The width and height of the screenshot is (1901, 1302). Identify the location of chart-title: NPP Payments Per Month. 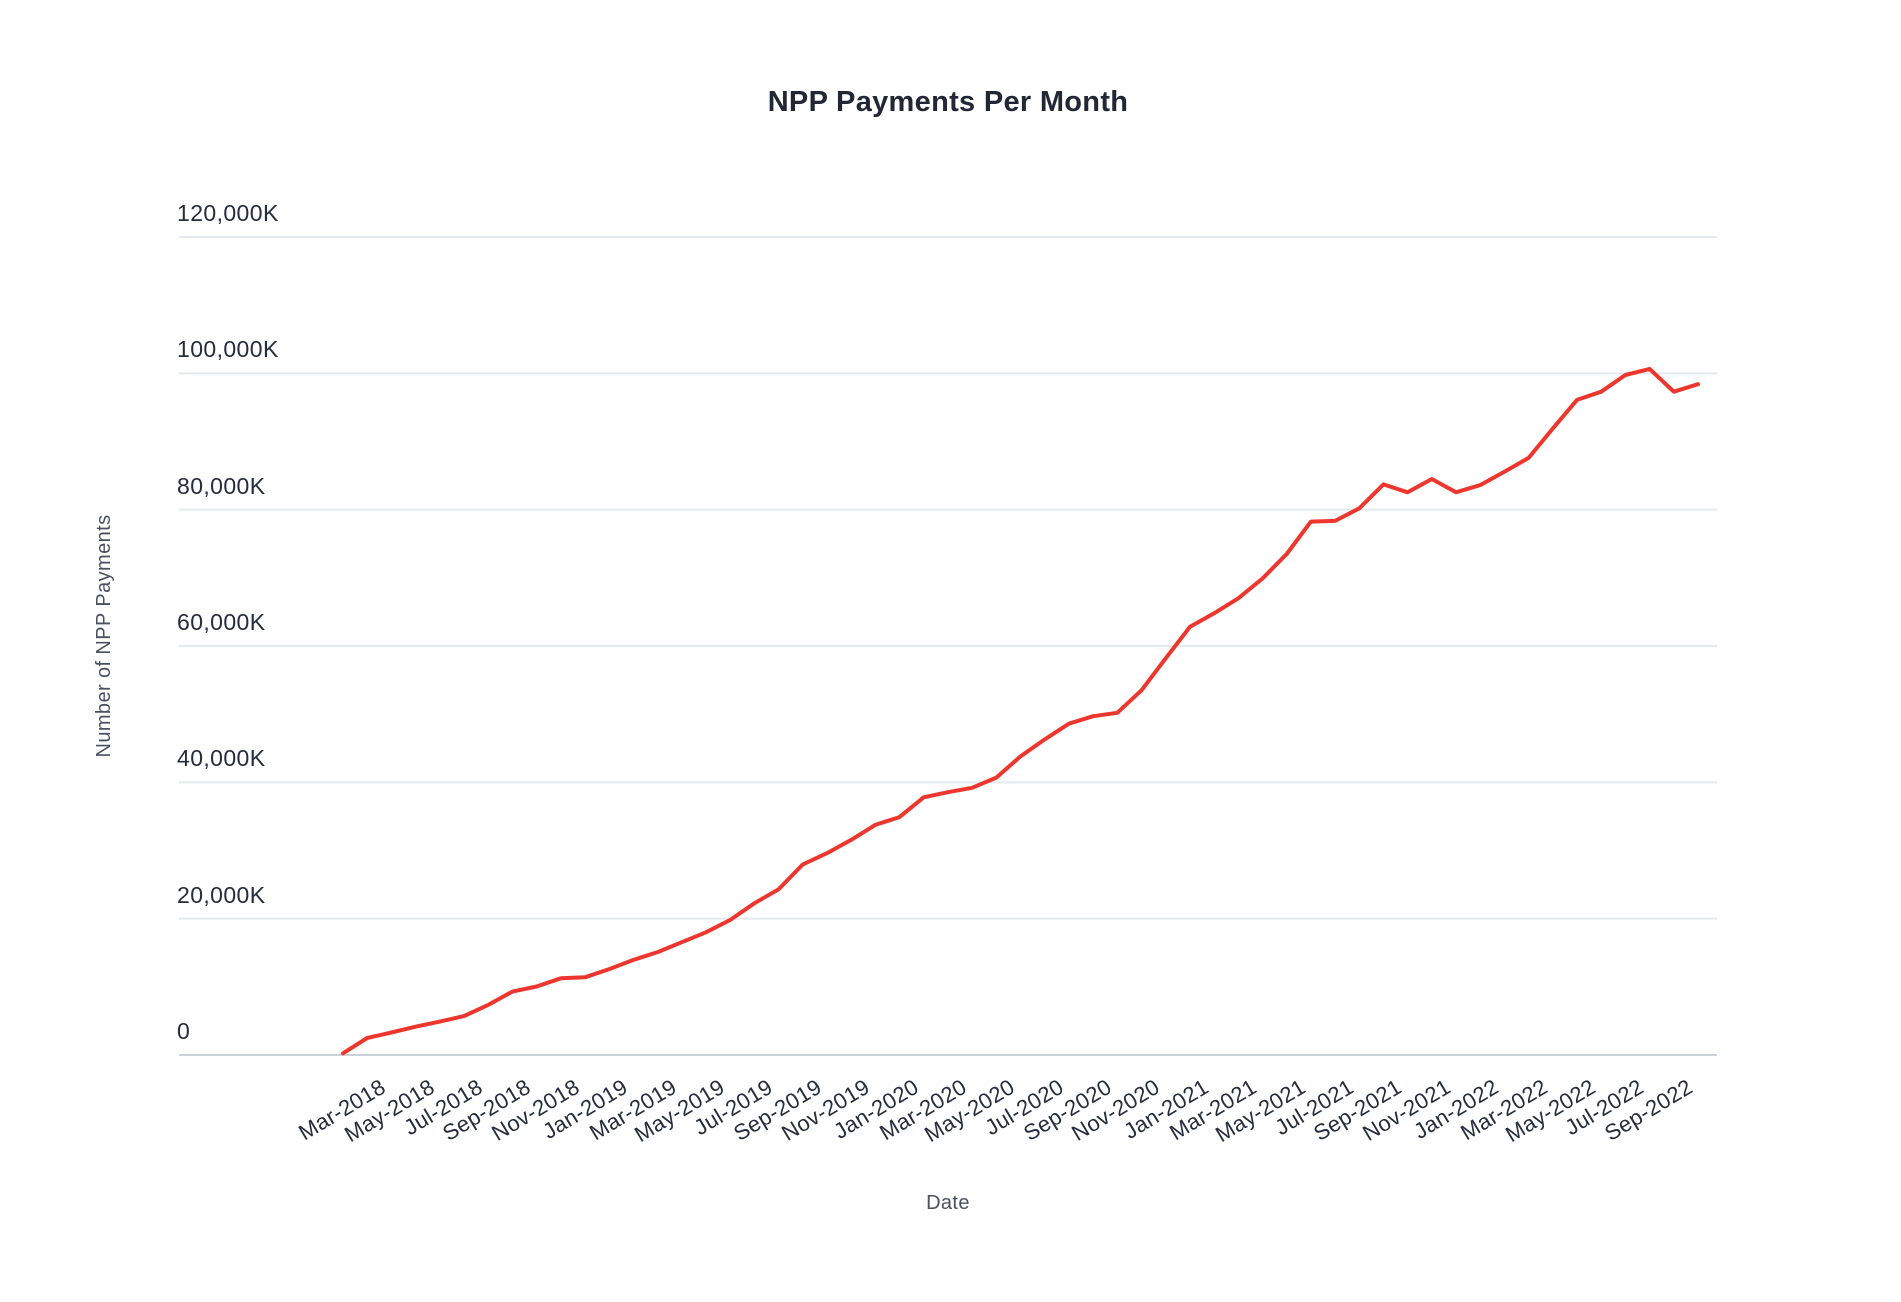
(948, 102).